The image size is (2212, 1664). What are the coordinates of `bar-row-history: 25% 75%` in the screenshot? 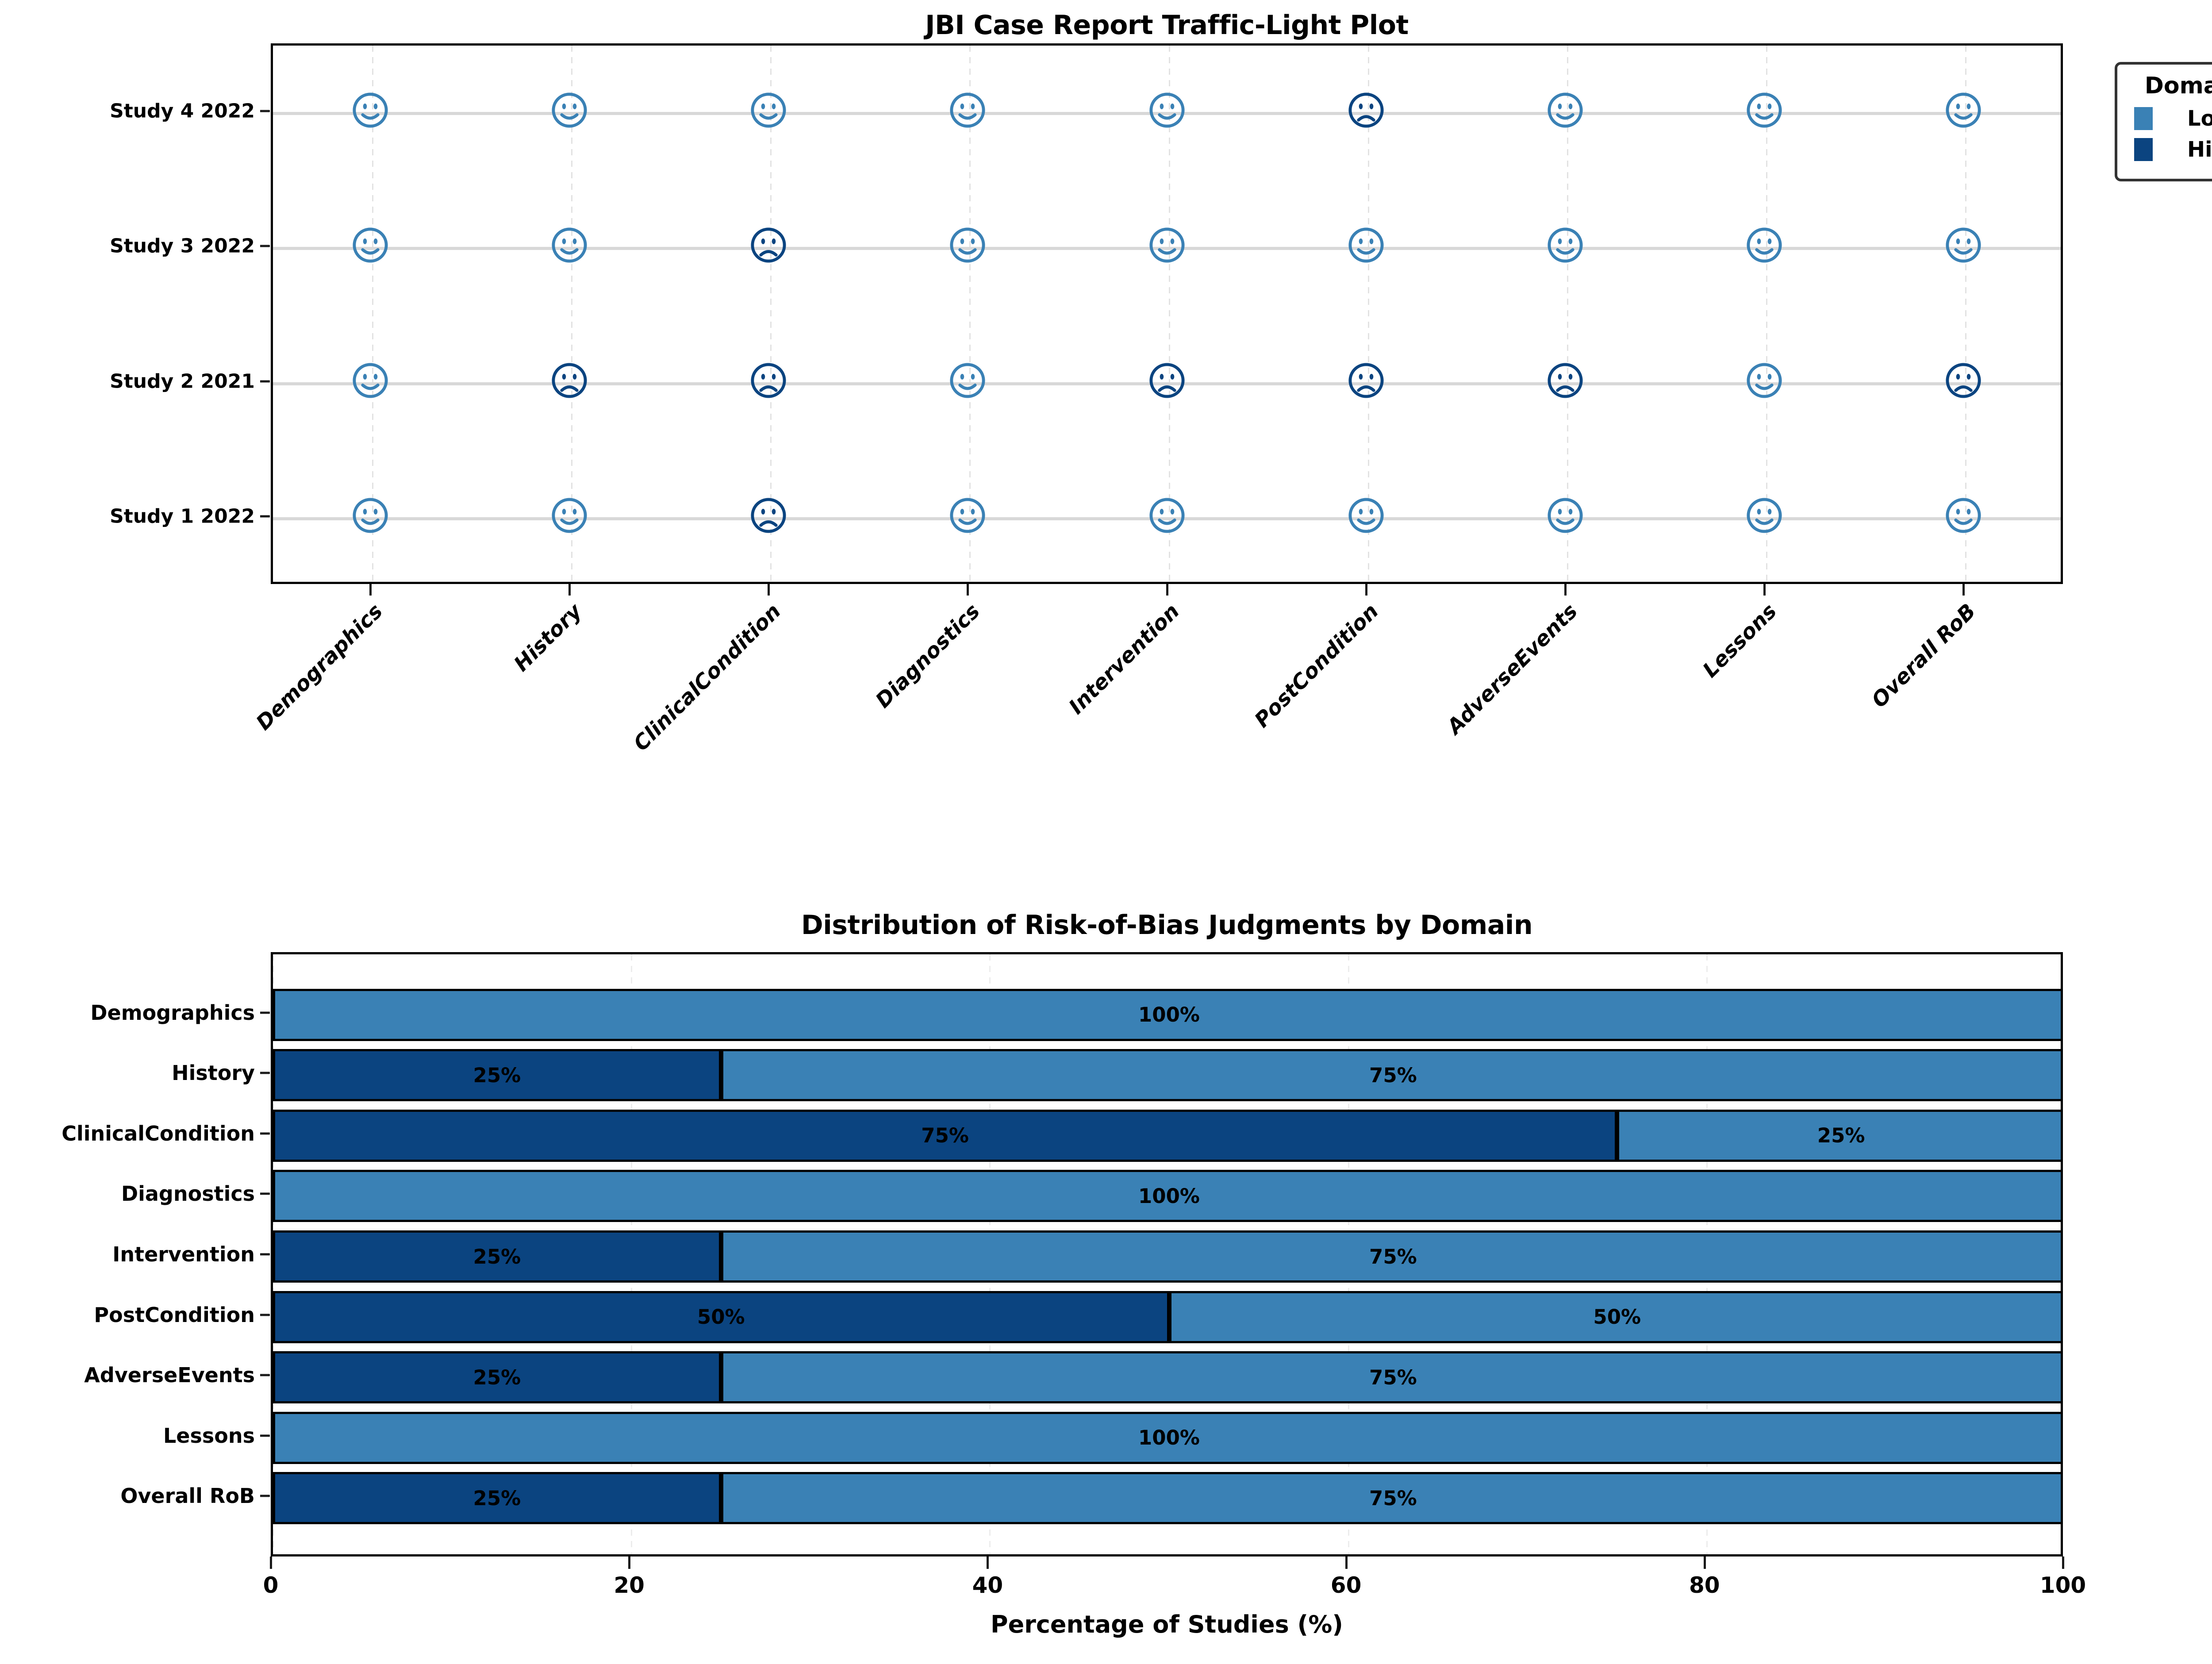 It's located at (1167, 1075).